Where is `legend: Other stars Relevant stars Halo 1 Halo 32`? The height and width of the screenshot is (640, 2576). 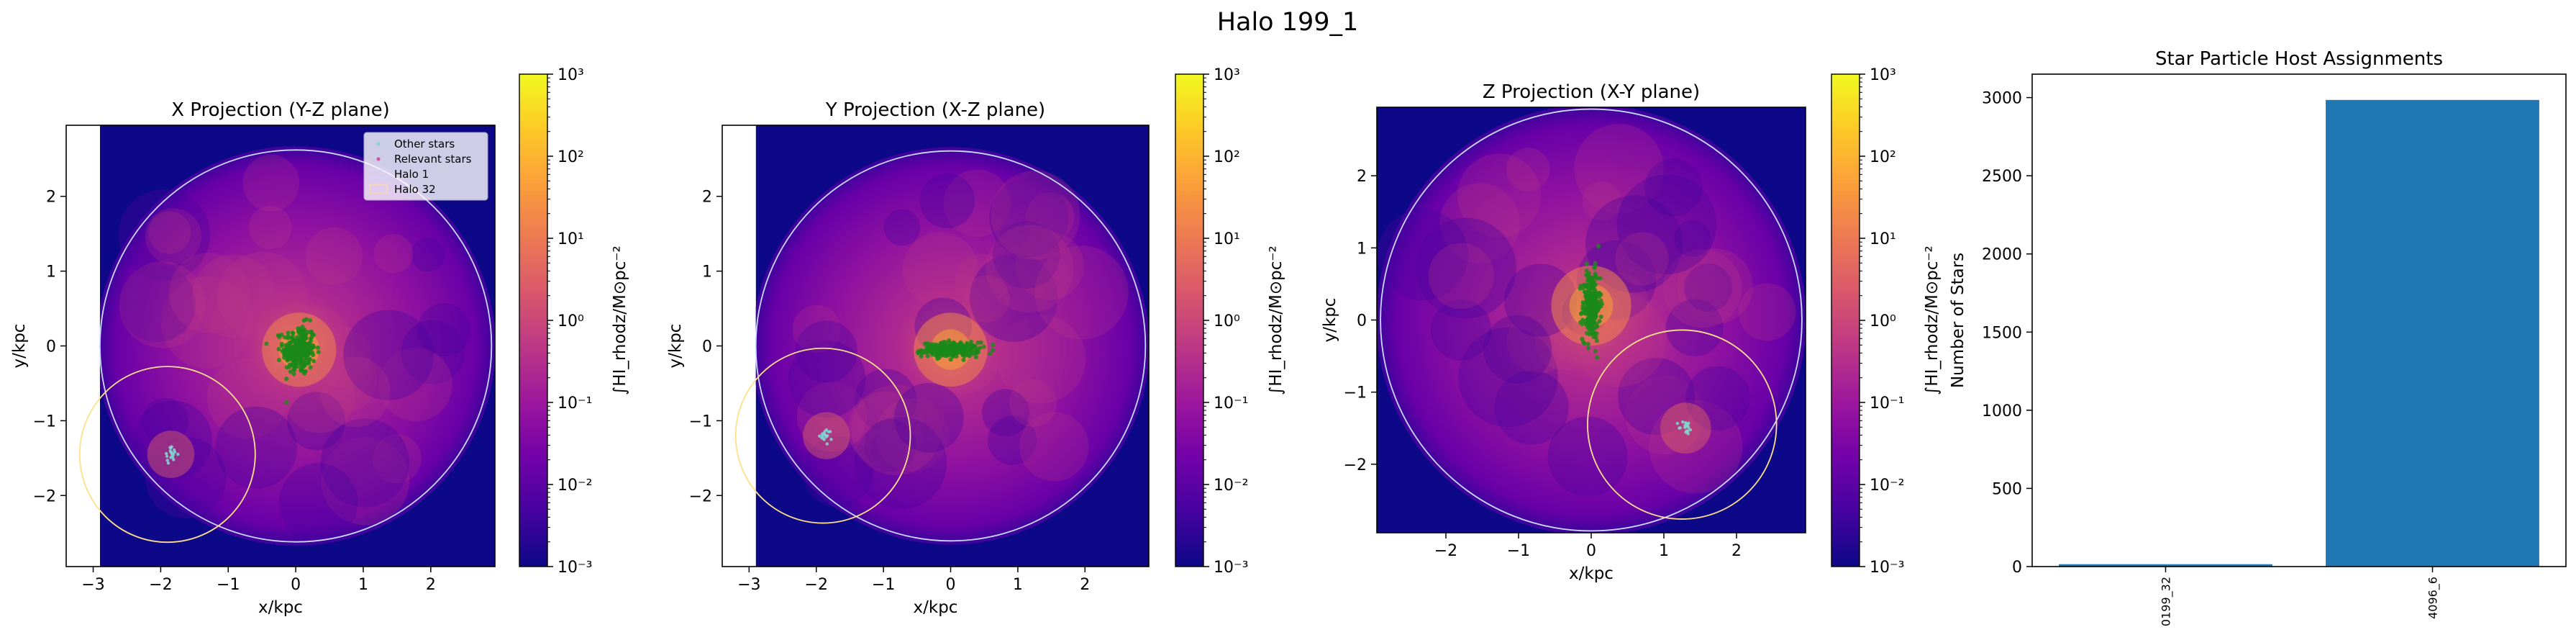 legend: Other stars Relevant stars Halo 1 Halo 32 is located at coordinates (425, 166).